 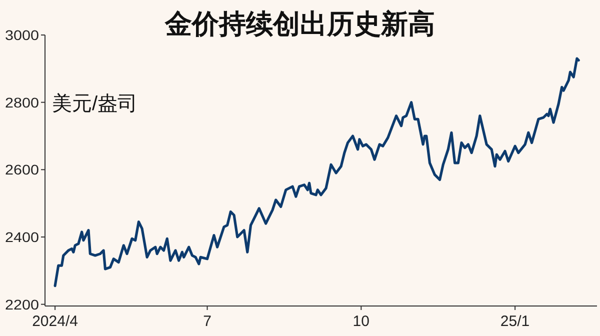 I want to click on y-tick-label: 2800, so click(x=22, y=102).